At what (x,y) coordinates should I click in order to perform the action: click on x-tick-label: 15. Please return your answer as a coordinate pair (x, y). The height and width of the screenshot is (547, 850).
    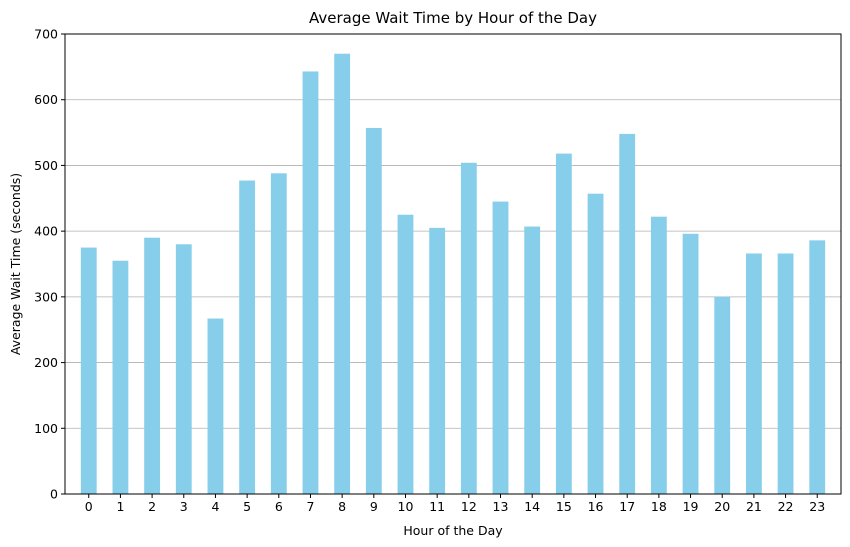
    Looking at the image, I should click on (564, 506).